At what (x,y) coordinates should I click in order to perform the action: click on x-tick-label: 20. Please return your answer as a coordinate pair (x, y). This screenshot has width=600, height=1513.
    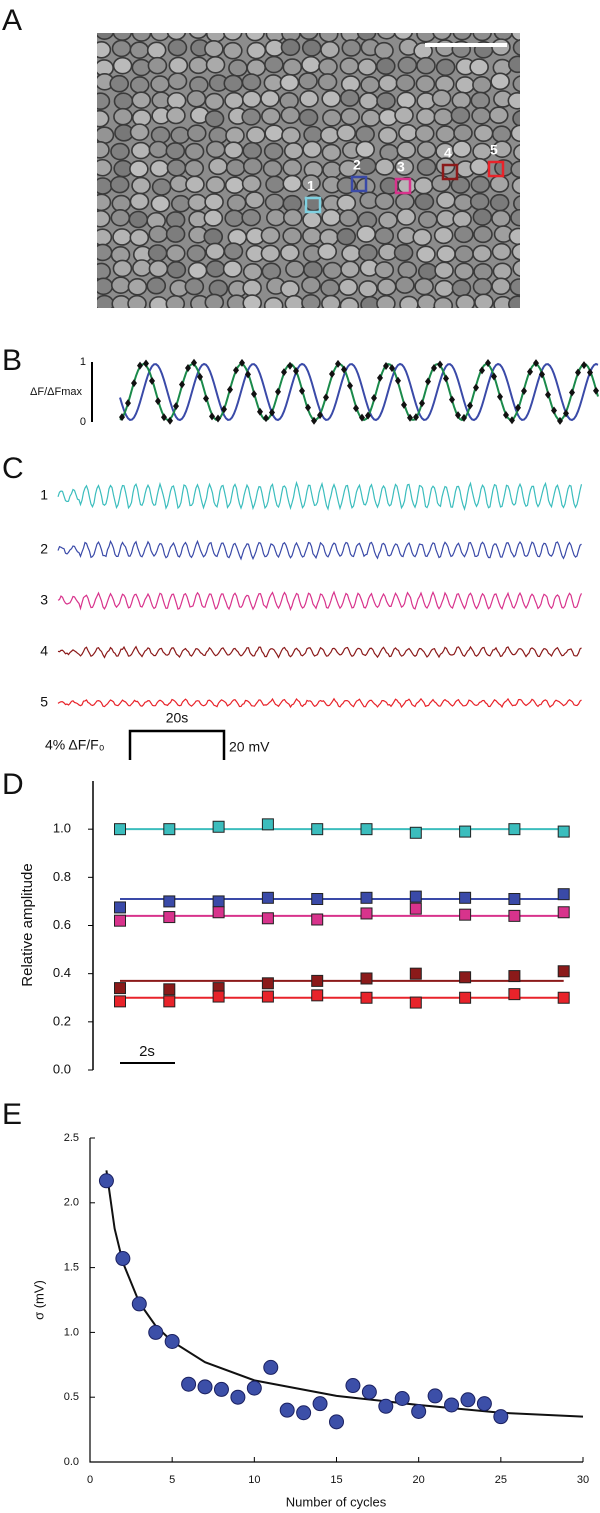
    Looking at the image, I should click on (419, 1480).